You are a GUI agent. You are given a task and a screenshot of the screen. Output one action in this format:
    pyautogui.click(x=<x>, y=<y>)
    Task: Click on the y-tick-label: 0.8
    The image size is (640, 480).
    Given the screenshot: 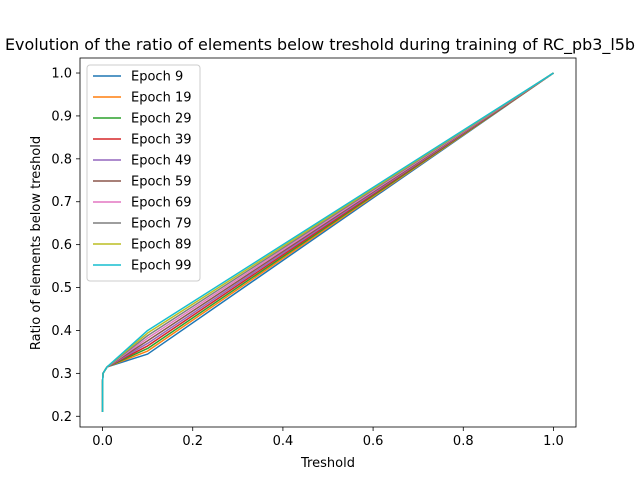 What is the action you would take?
    pyautogui.click(x=61, y=159)
    